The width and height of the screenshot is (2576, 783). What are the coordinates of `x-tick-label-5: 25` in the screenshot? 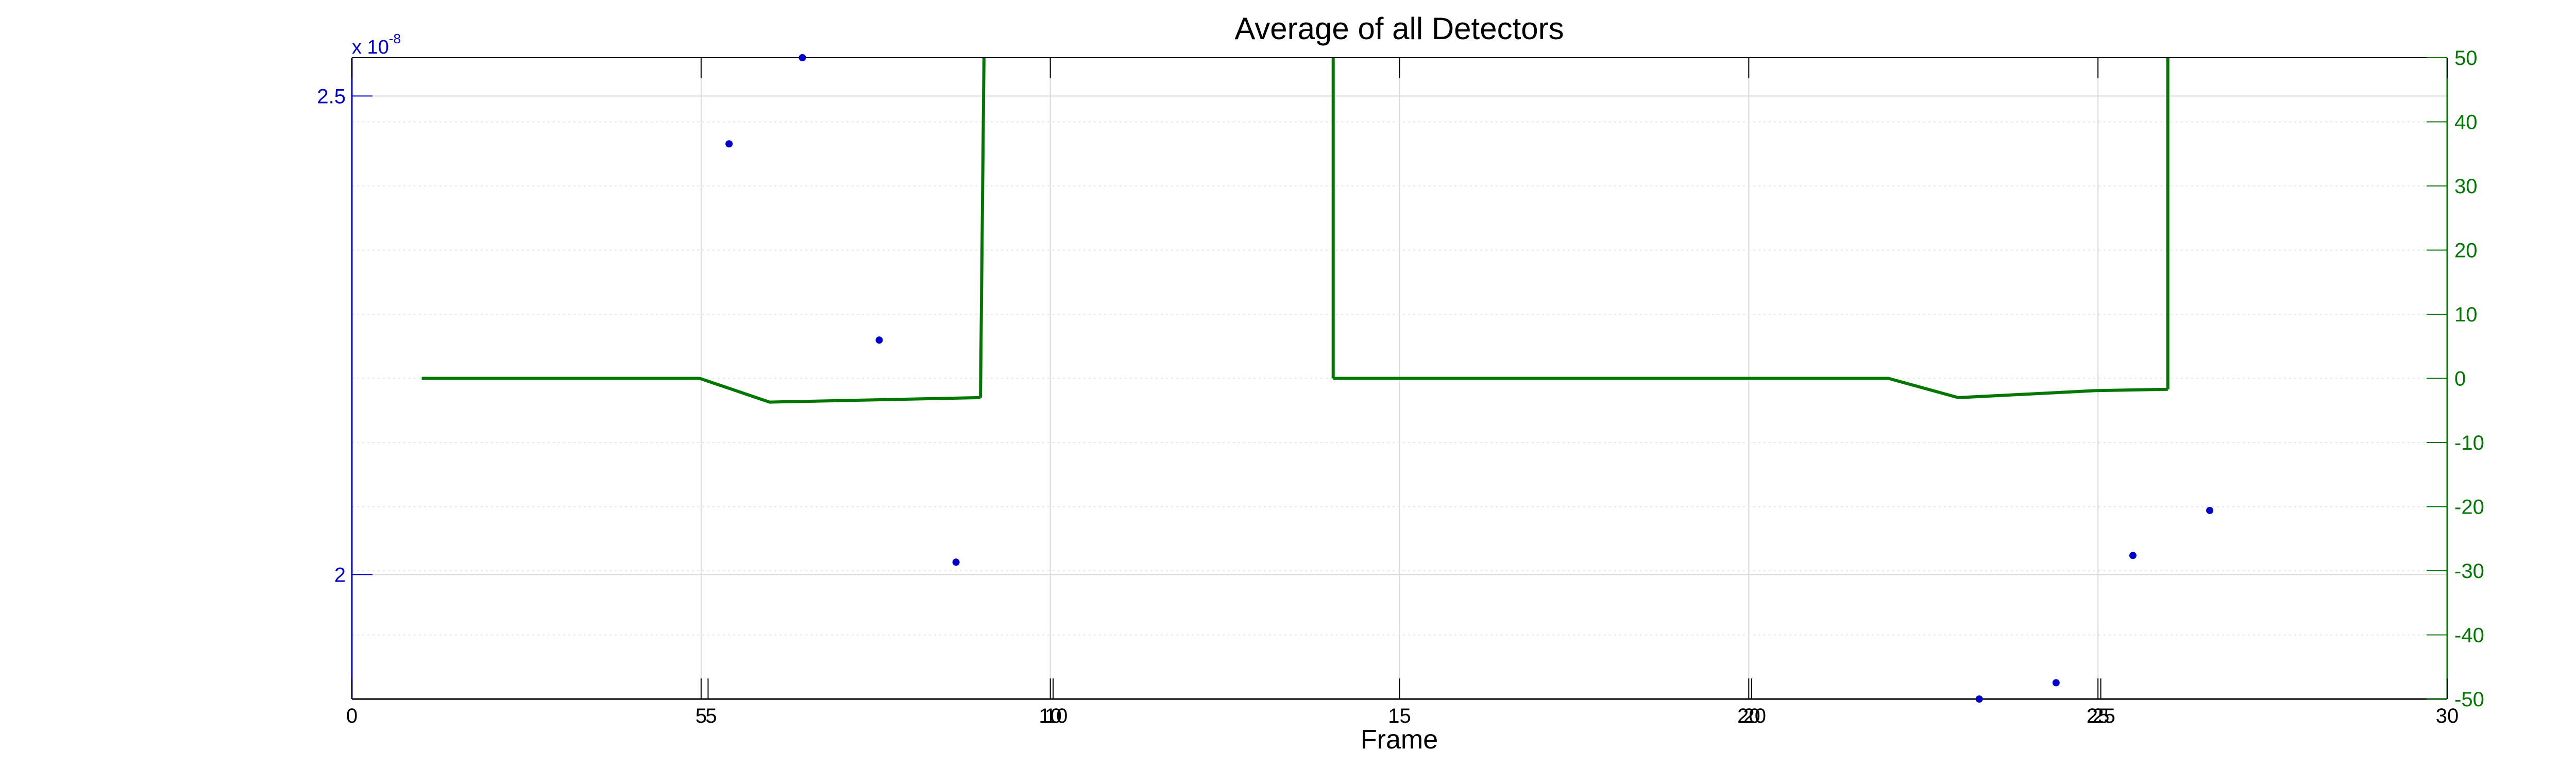 It's located at (2098, 716).